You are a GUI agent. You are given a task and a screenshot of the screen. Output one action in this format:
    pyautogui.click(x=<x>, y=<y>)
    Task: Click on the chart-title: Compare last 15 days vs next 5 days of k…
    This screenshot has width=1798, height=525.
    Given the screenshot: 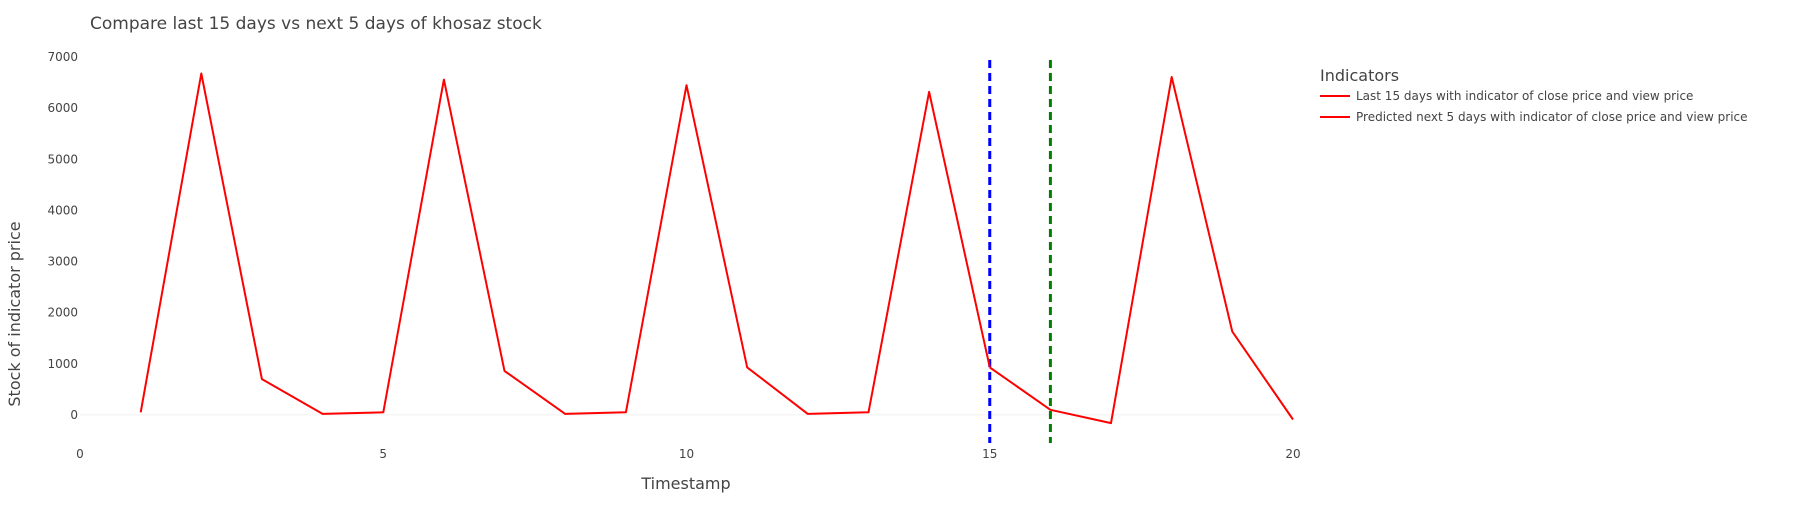 What is the action you would take?
    pyautogui.click(x=316, y=24)
    